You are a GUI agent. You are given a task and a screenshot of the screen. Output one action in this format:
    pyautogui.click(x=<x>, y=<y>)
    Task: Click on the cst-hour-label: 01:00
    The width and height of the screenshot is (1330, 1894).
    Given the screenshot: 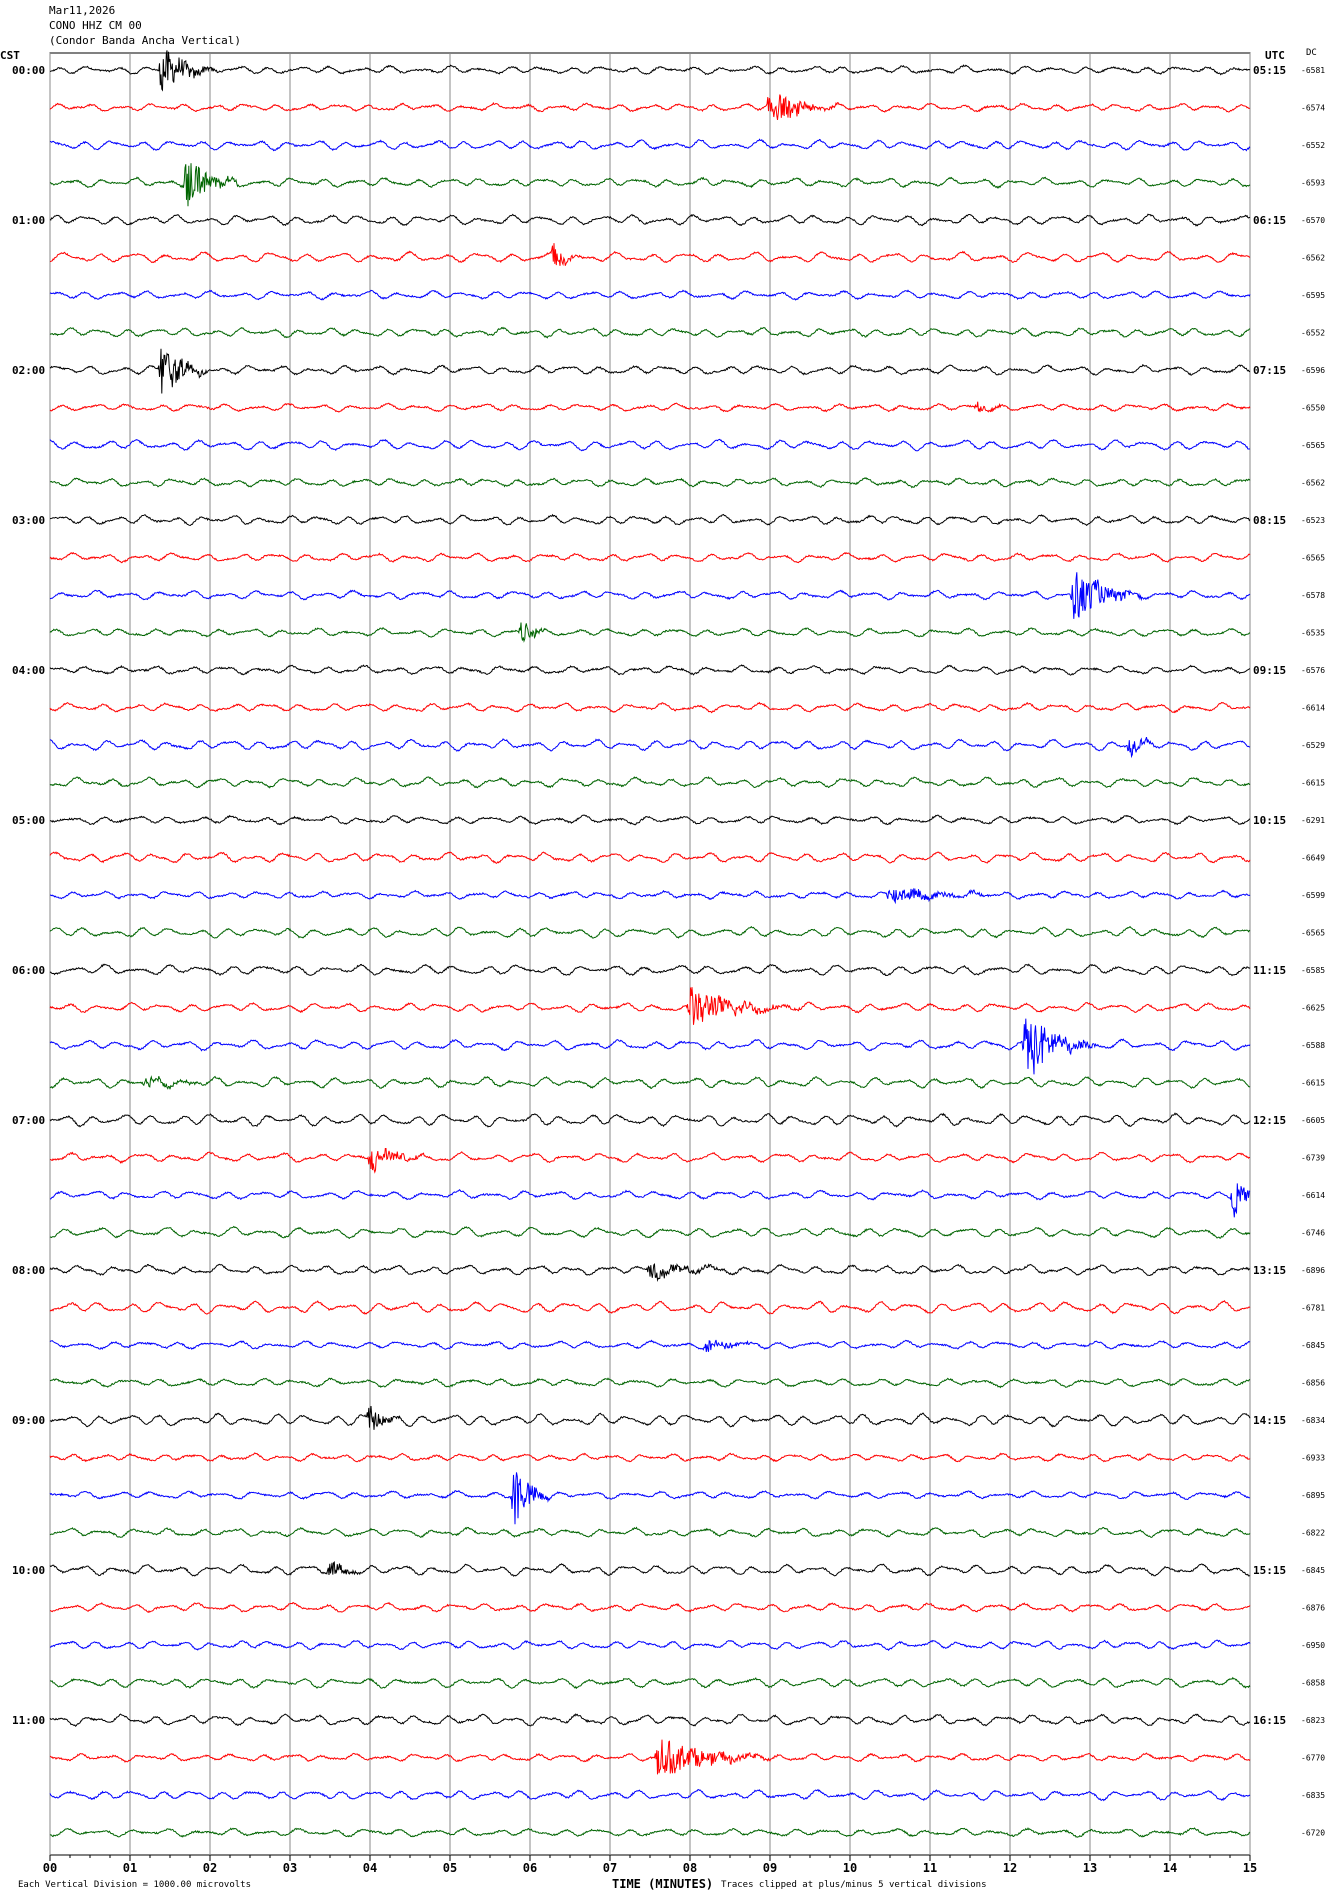 What is the action you would take?
    pyautogui.click(x=28, y=220)
    